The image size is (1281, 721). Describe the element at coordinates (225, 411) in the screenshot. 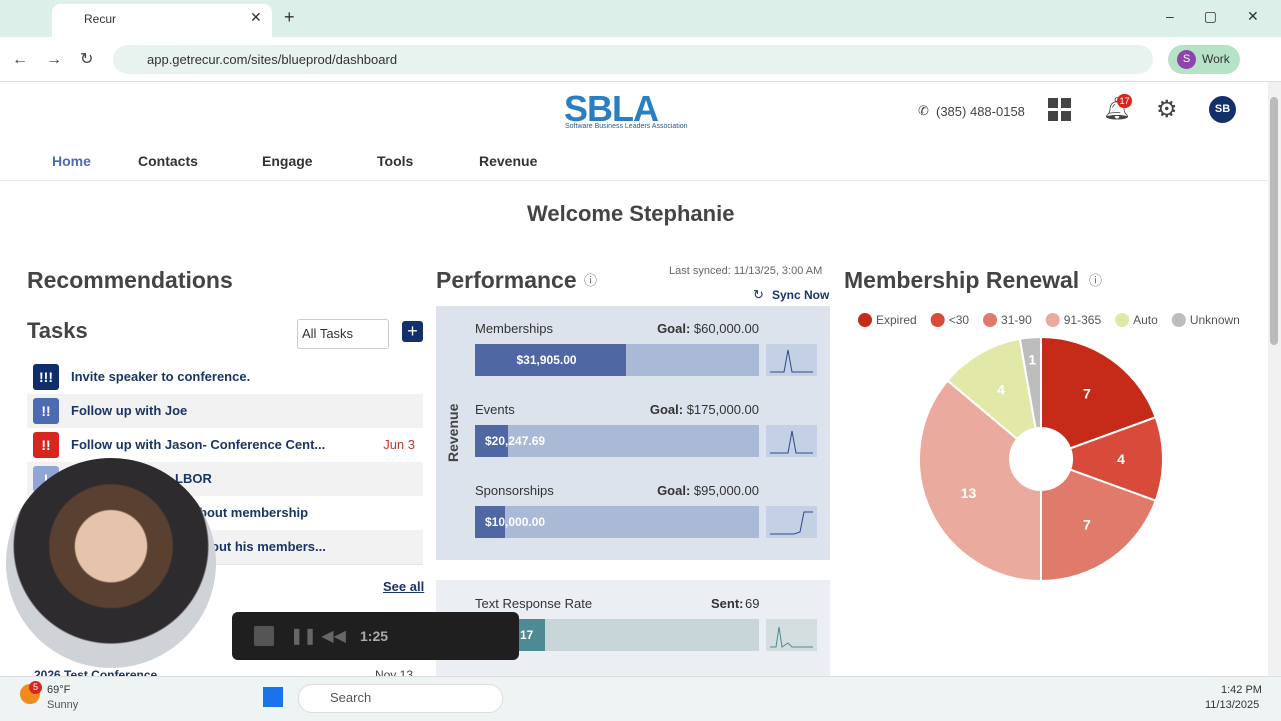

I see `task-row: !! Follow up with Joe` at that location.